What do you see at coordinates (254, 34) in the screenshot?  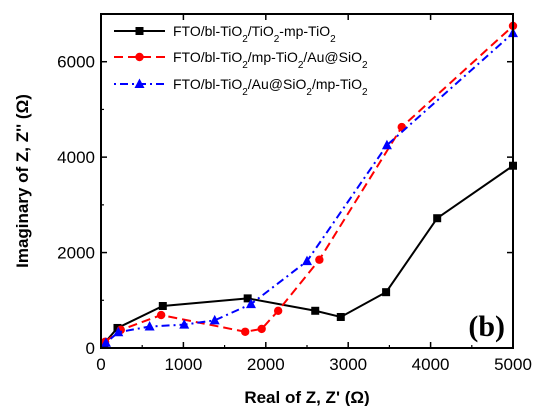 I see `legend-label: FTO/bl-TiO2/TiO2-mp-TiO2` at bounding box center [254, 34].